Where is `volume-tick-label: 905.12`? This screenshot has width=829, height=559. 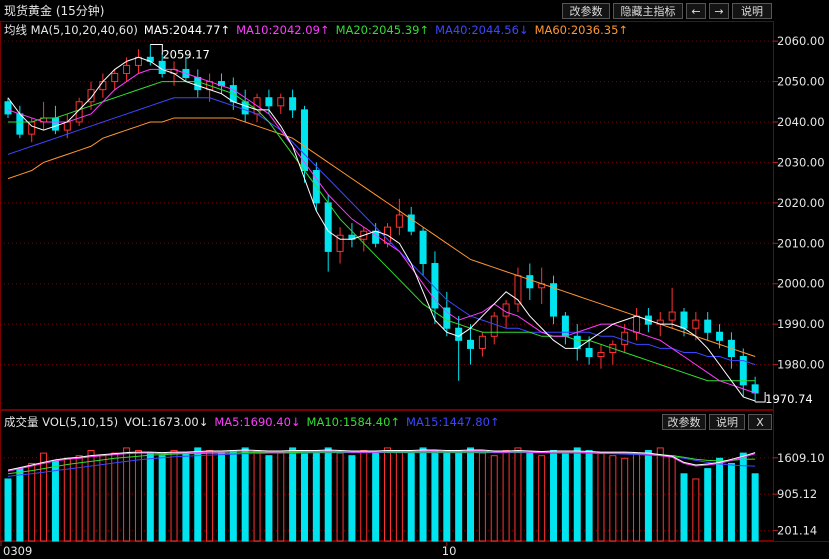 volume-tick-label: 905.12 is located at coordinates (797, 494).